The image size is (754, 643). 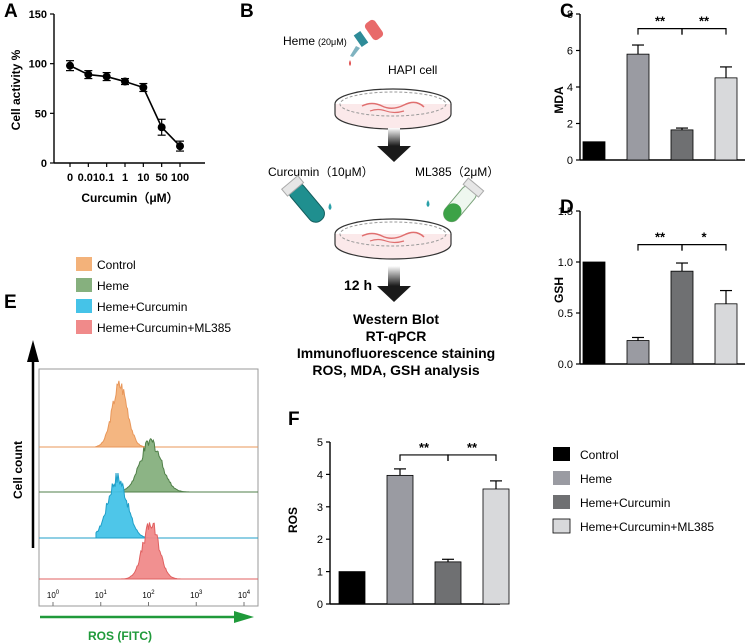 What do you see at coordinates (33, 351) in the screenshot?
I see `e-y-arrowhead` at bounding box center [33, 351].